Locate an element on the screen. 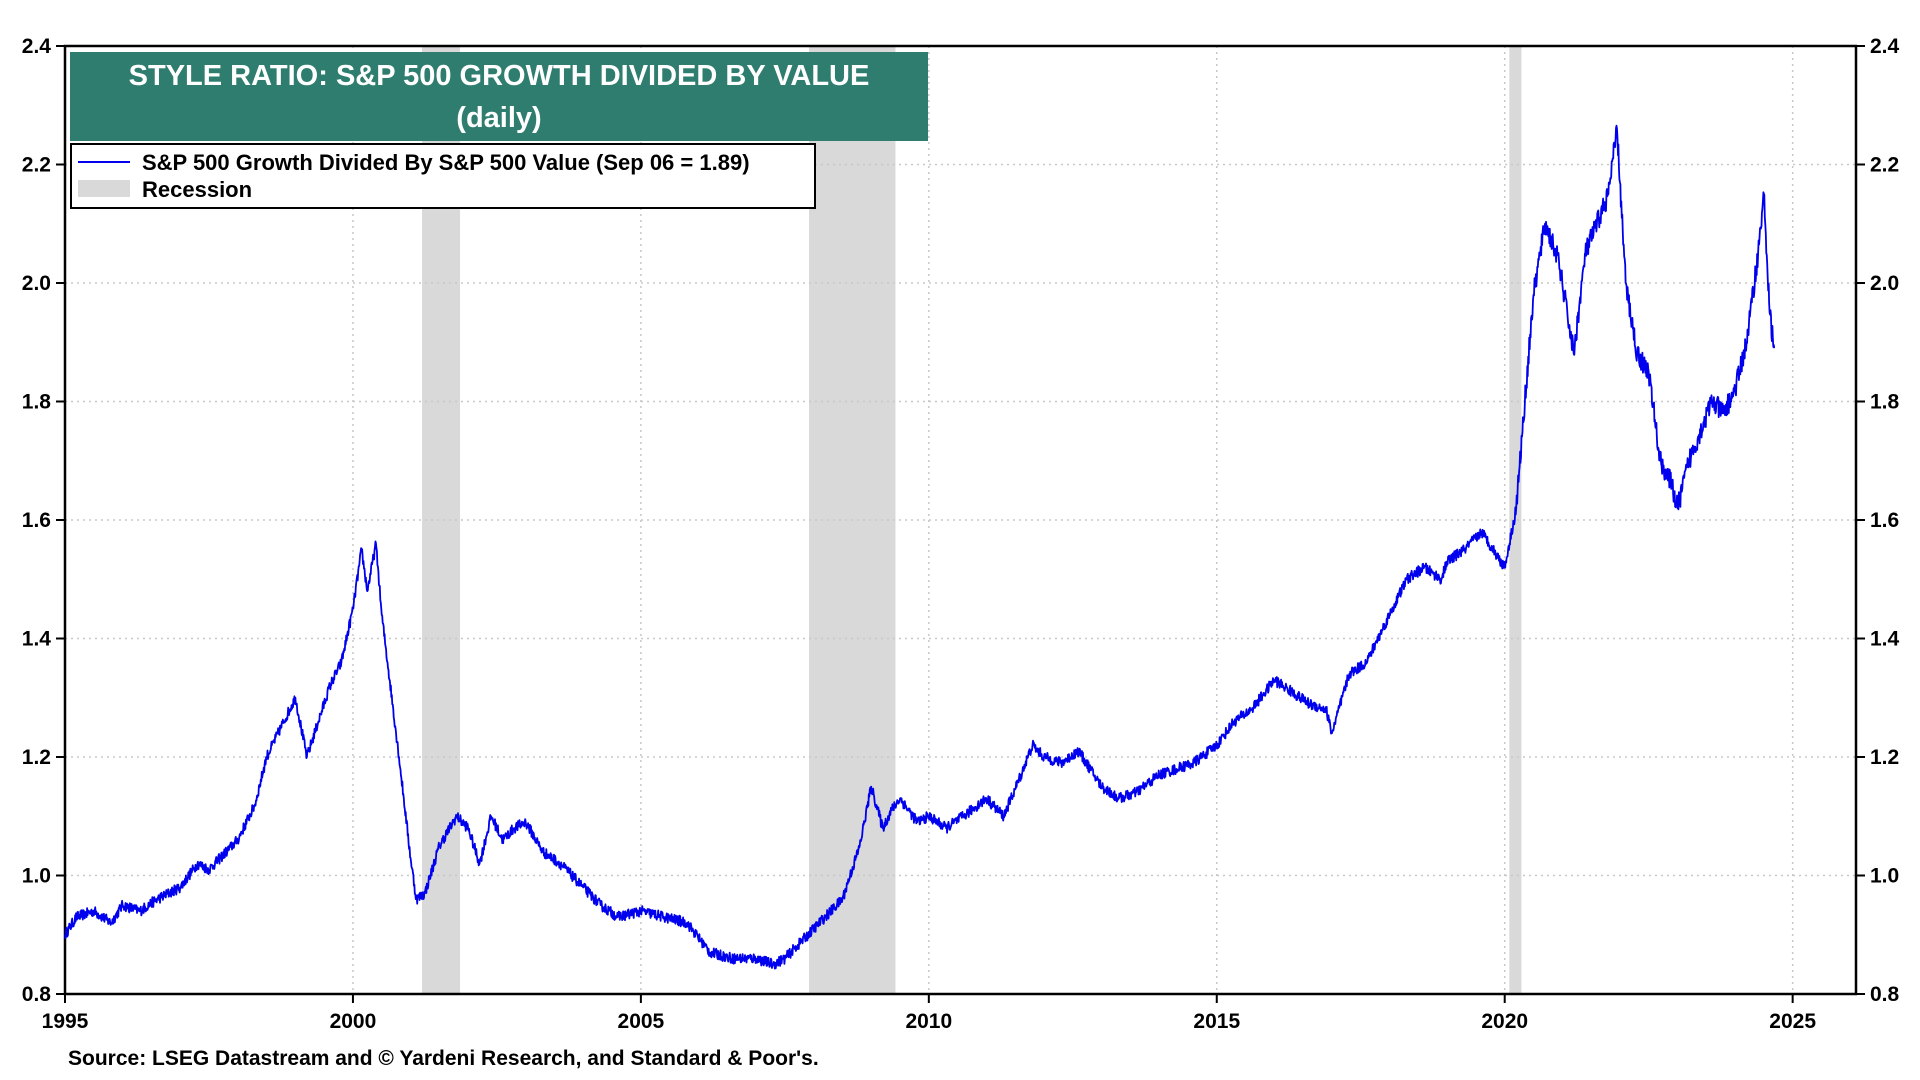  ytick-label-left: 1.6 is located at coordinates (36, 520).